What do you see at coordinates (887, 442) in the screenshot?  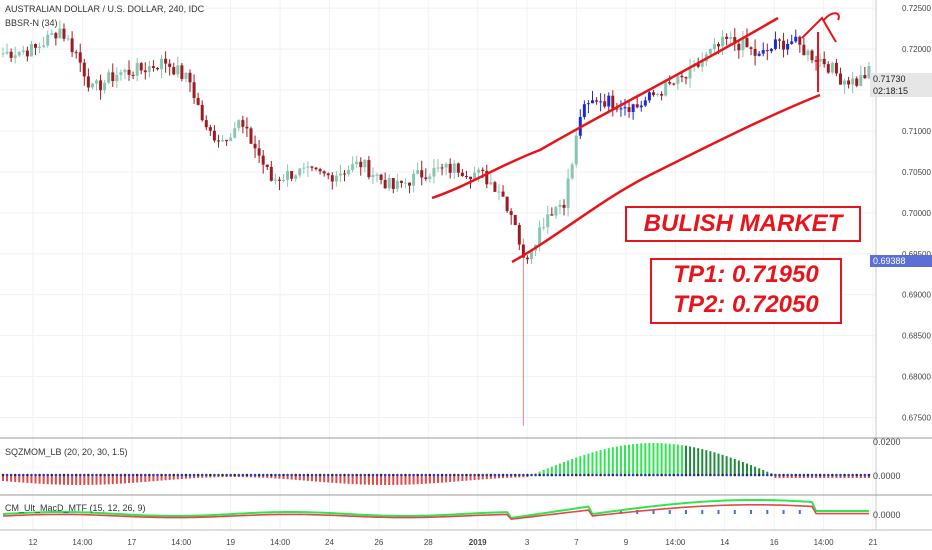 I see `sqz-top-tick: 0.0200` at bounding box center [887, 442].